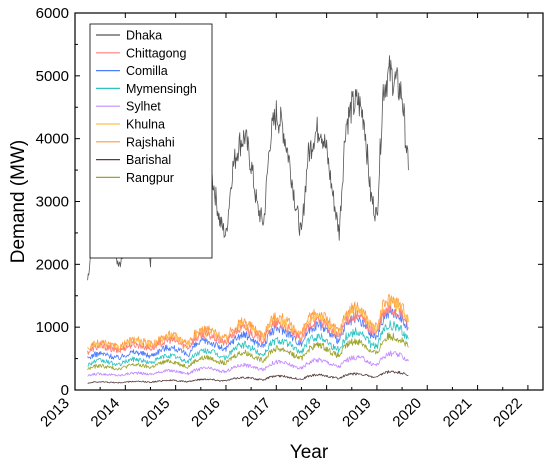 The image size is (550, 467). I want to click on legend-label-chittagong: Chittagong, so click(156, 53).